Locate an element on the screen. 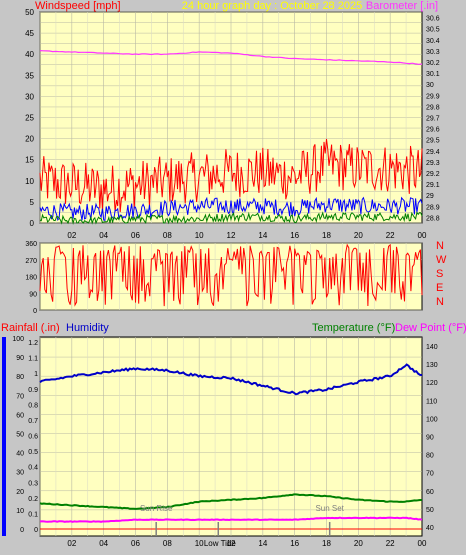 This screenshot has height=555, width=466. barometer-y-tick-label: 30 is located at coordinates (430, 85).